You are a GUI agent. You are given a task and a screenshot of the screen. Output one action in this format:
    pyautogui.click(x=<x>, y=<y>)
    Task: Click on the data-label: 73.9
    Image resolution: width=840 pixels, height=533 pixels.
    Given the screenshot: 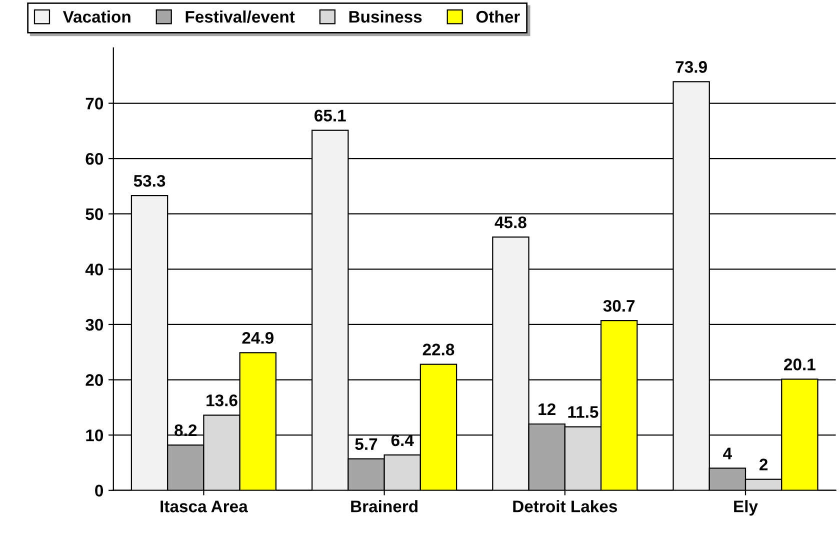 What is the action you would take?
    pyautogui.click(x=691, y=67)
    